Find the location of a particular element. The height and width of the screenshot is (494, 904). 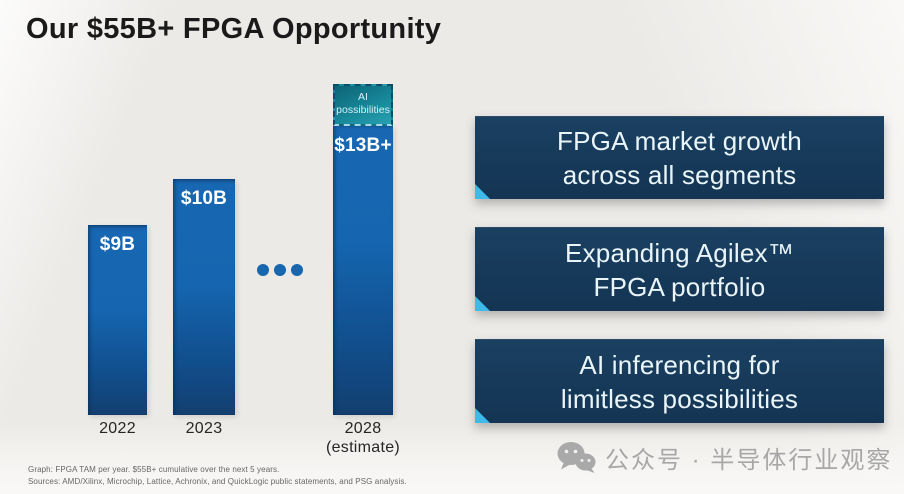

bar-2028: $13B+ is located at coordinates (363, 270).